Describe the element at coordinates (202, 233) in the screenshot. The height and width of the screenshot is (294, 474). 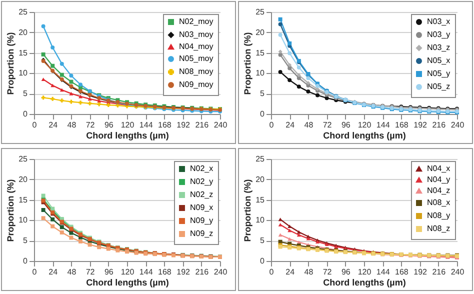
I see `legend-label: N09_z` at that location.